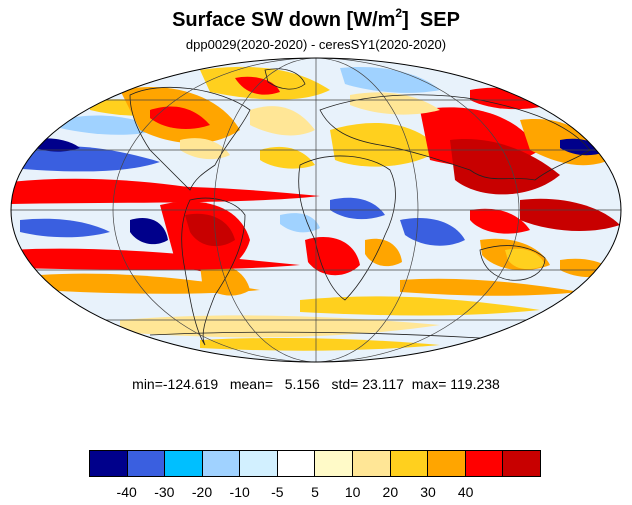 The height and width of the screenshot is (505, 632). I want to click on equatorial-red-band, so click(165, 194).